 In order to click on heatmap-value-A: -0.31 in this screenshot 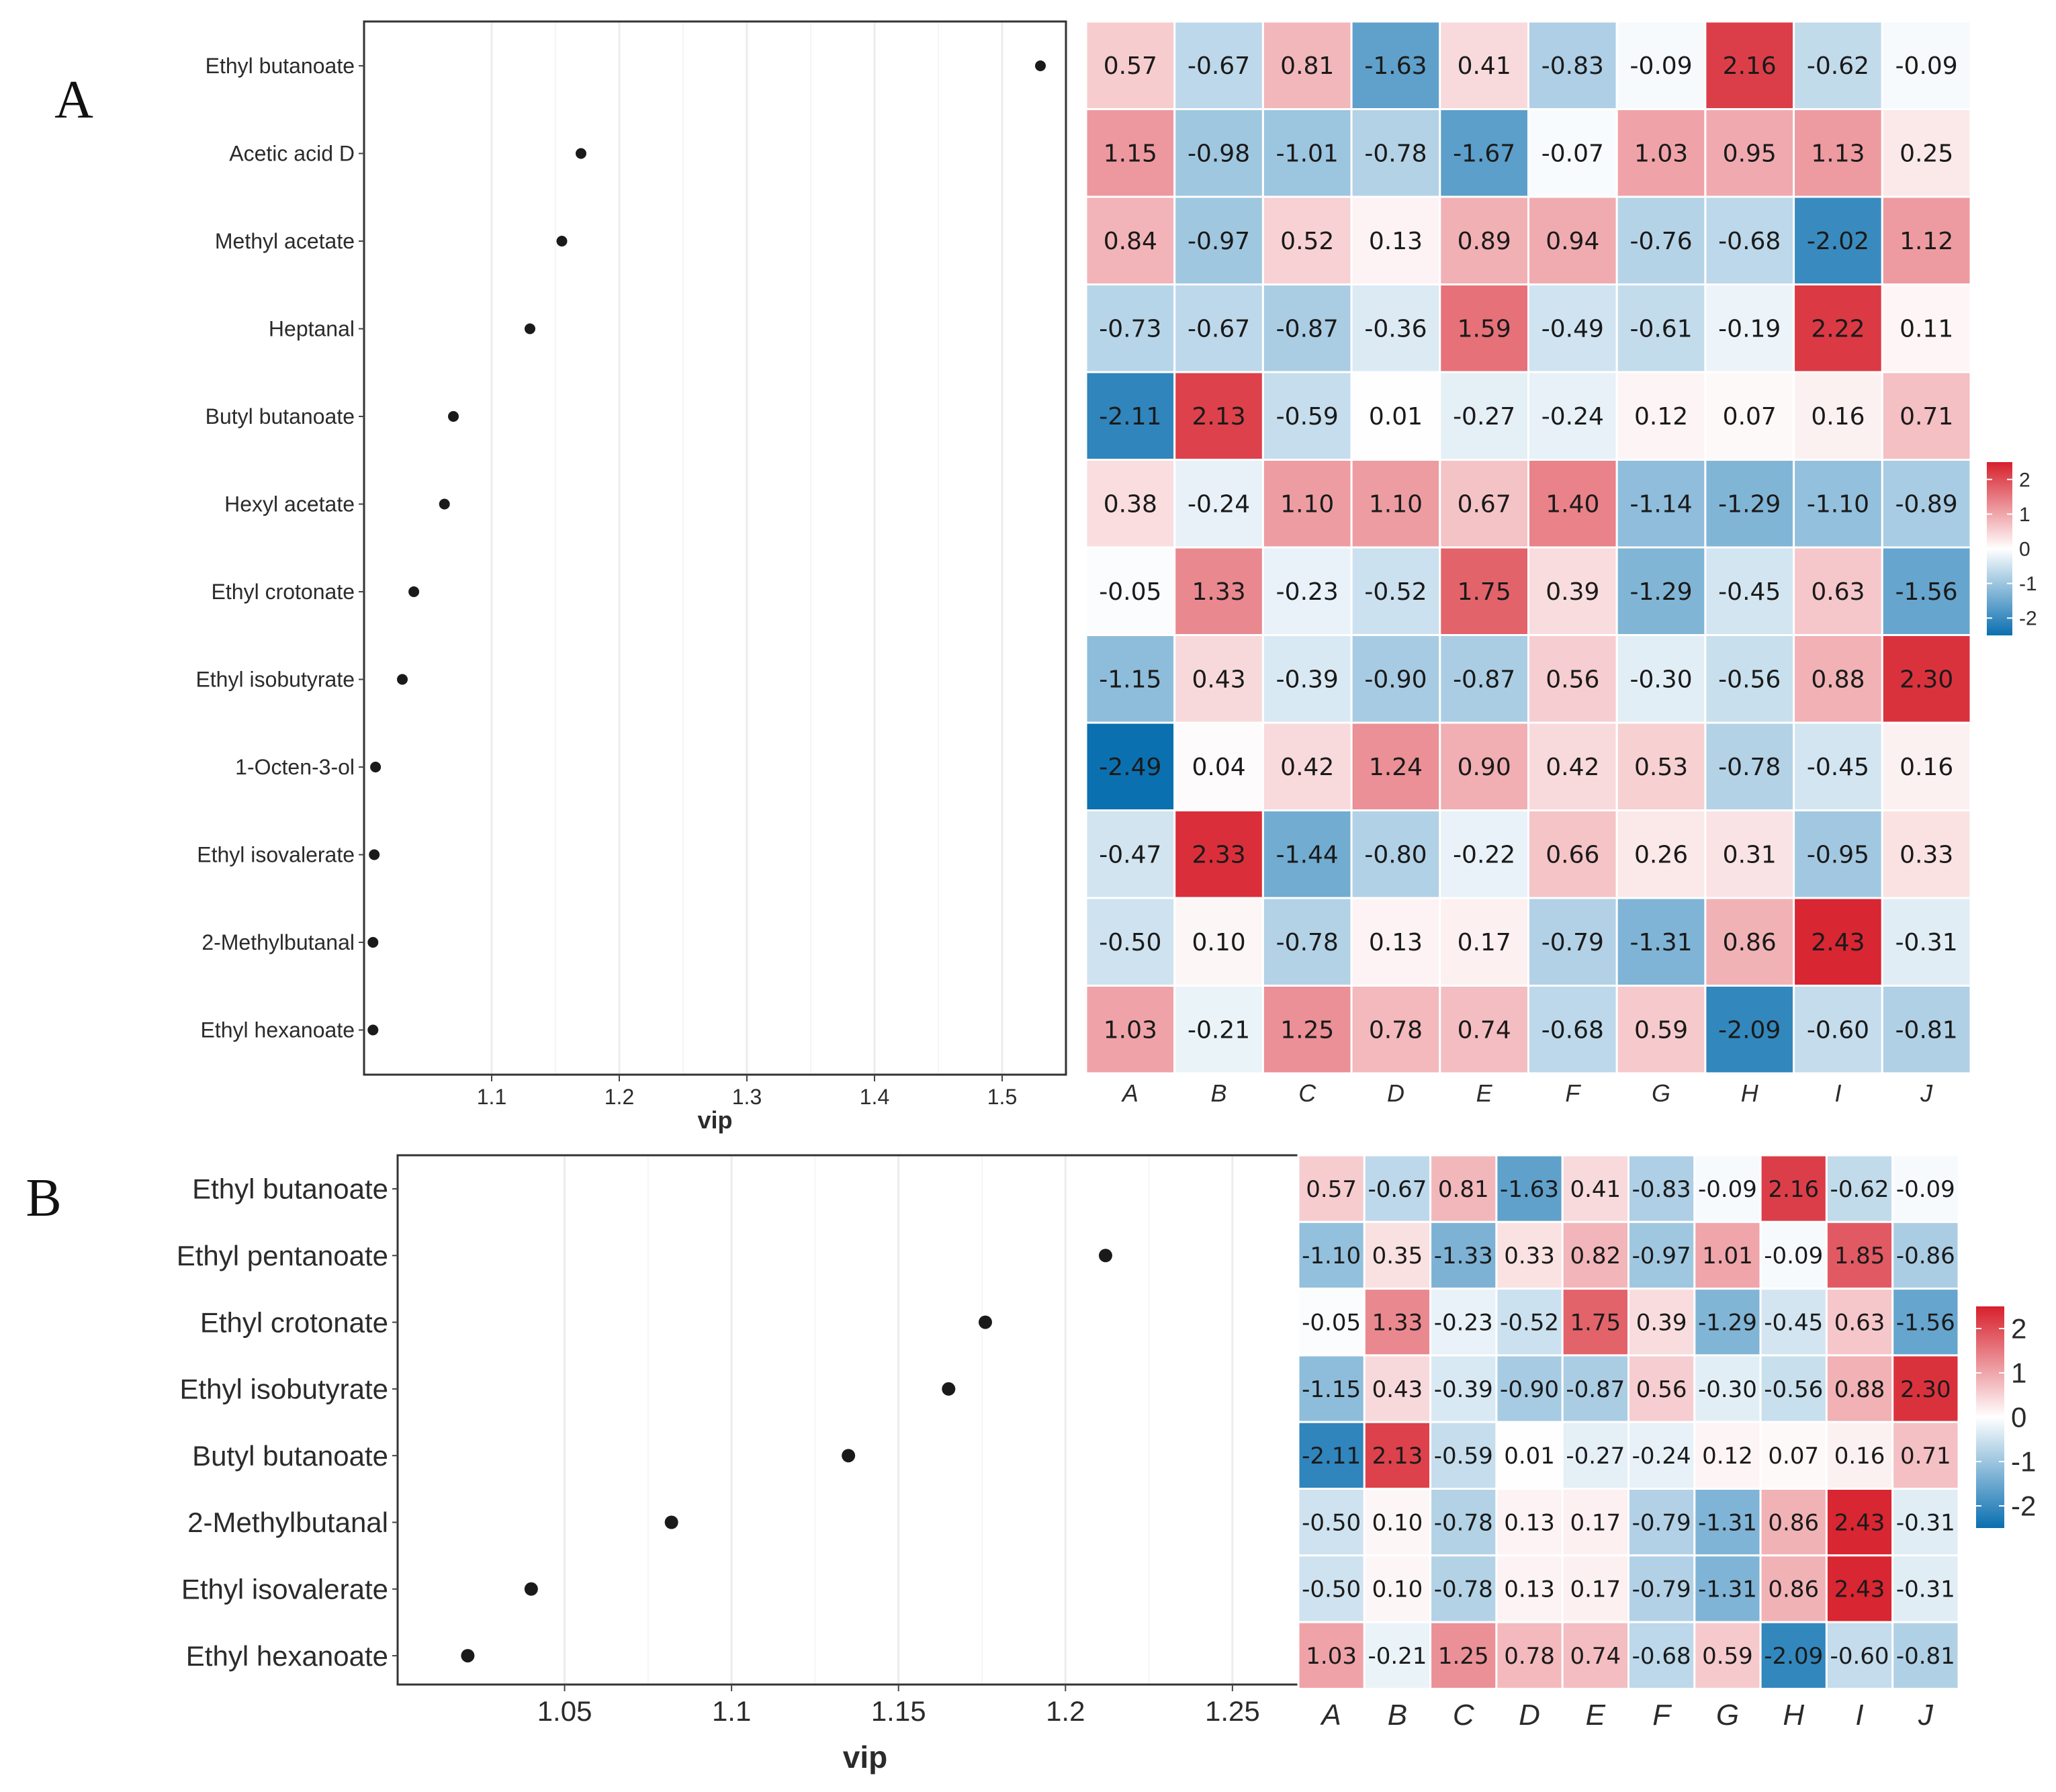, I will do `click(1926, 943)`.